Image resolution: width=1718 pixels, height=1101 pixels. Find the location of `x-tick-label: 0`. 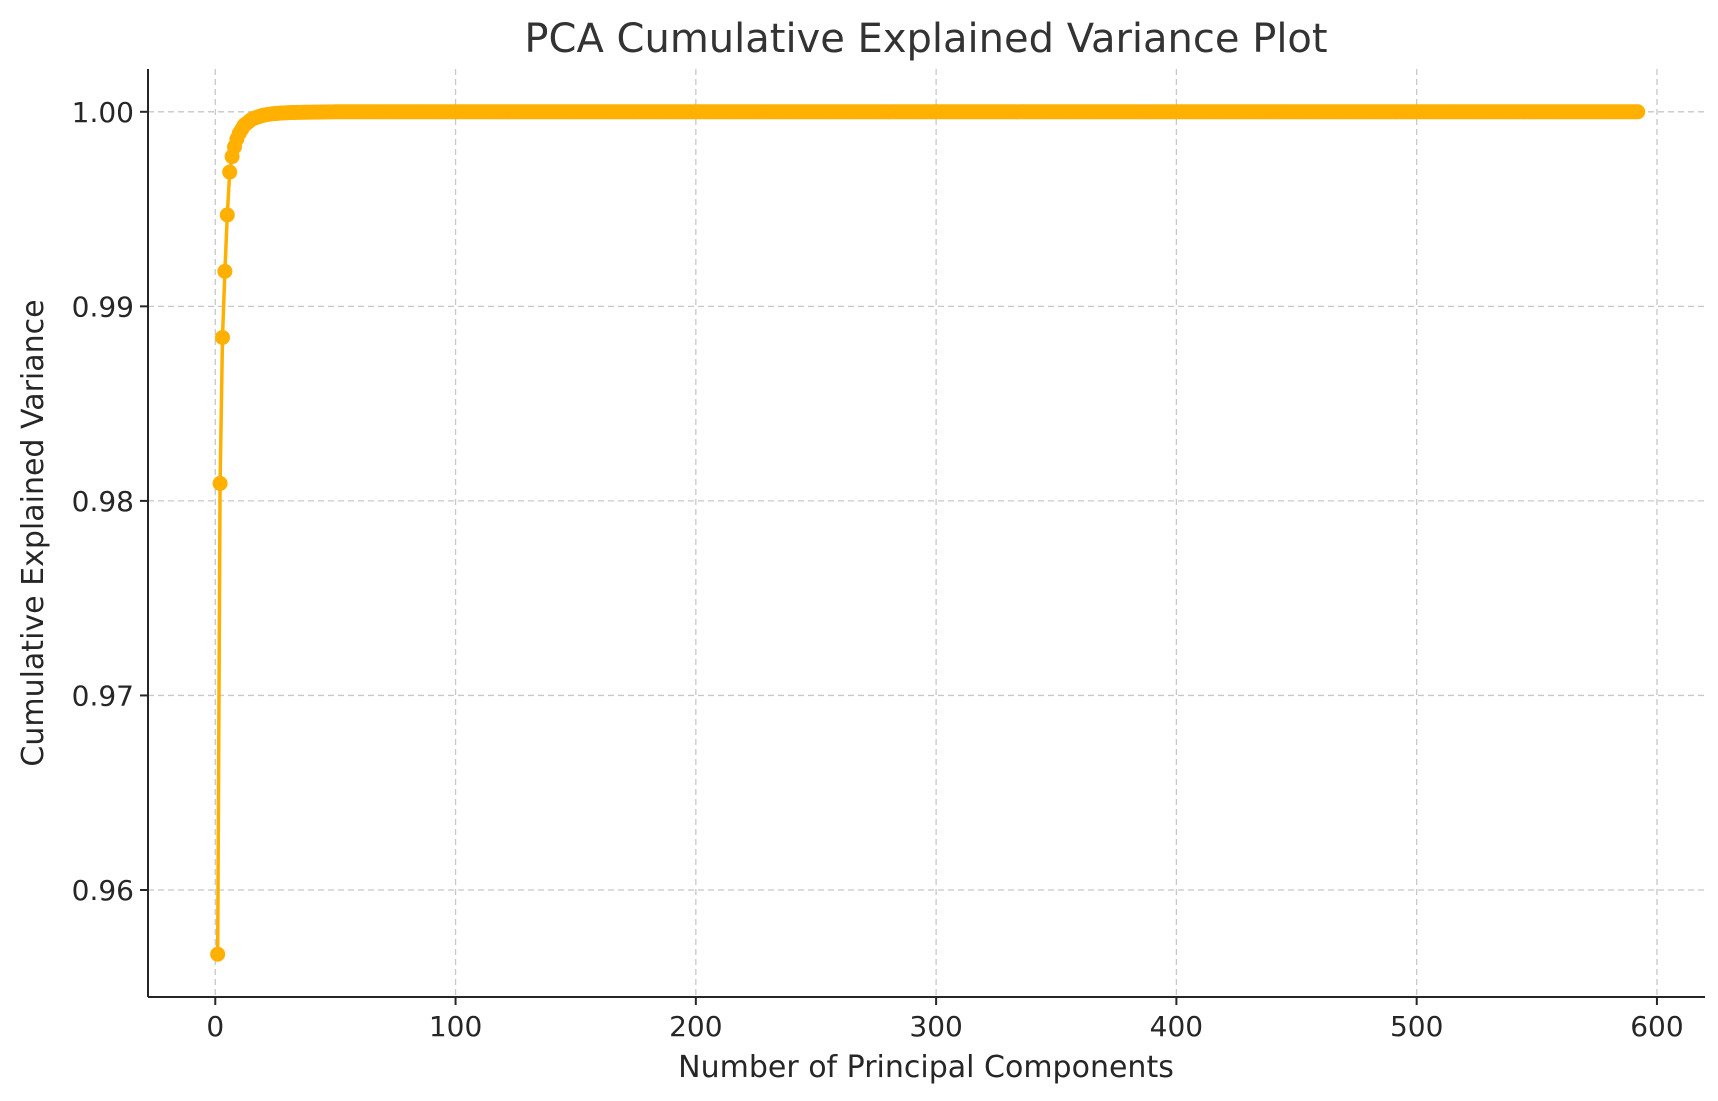

x-tick-label: 0 is located at coordinates (215, 1026).